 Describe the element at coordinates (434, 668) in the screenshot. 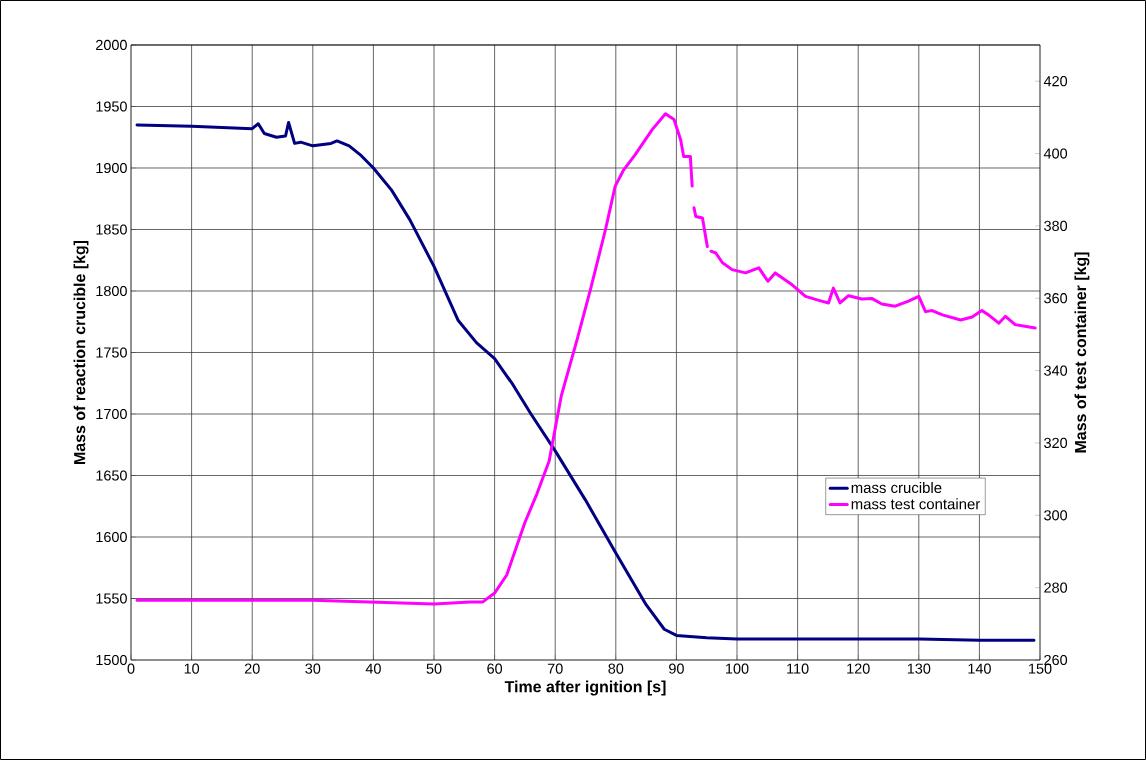

I see `x-tick-label: 50` at that location.